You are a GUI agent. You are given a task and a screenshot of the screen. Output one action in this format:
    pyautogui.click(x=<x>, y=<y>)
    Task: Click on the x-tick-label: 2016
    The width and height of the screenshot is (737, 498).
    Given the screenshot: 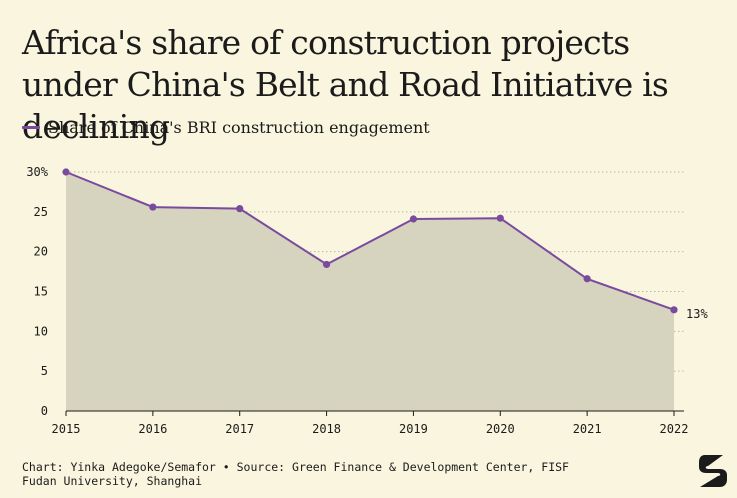 What is the action you would take?
    pyautogui.click(x=152, y=429)
    